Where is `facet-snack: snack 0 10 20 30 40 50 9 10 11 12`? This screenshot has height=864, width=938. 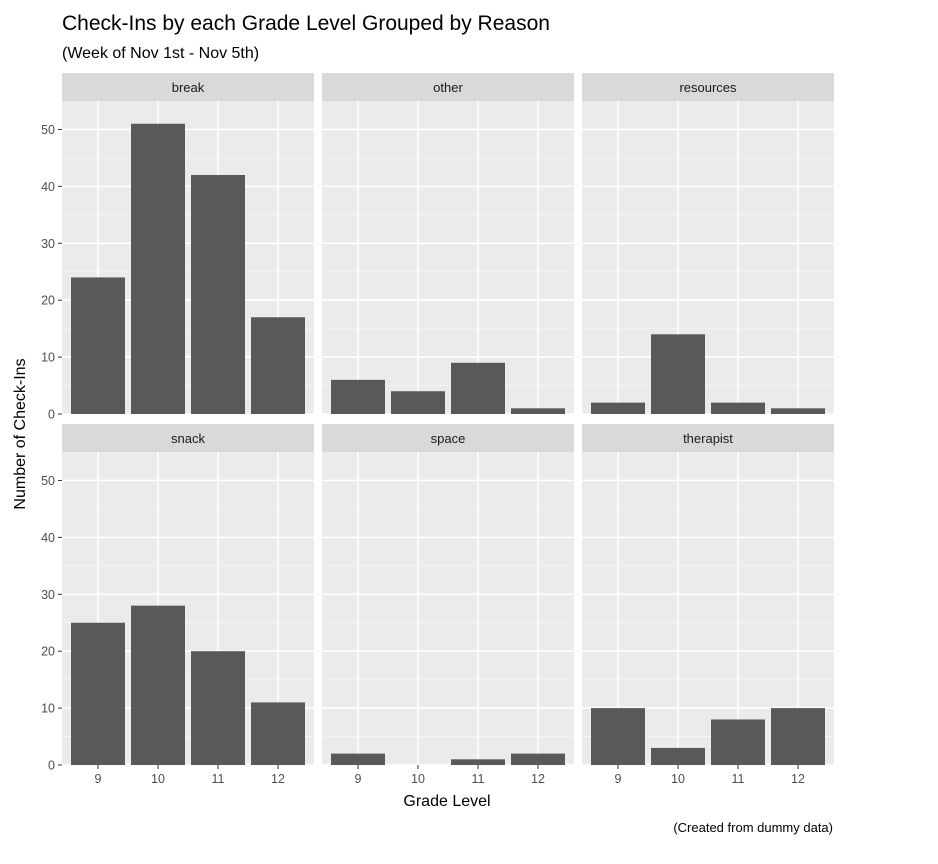
facet-snack: snack 0 10 20 30 40 50 9 10 11 12 is located at coordinates (177, 605).